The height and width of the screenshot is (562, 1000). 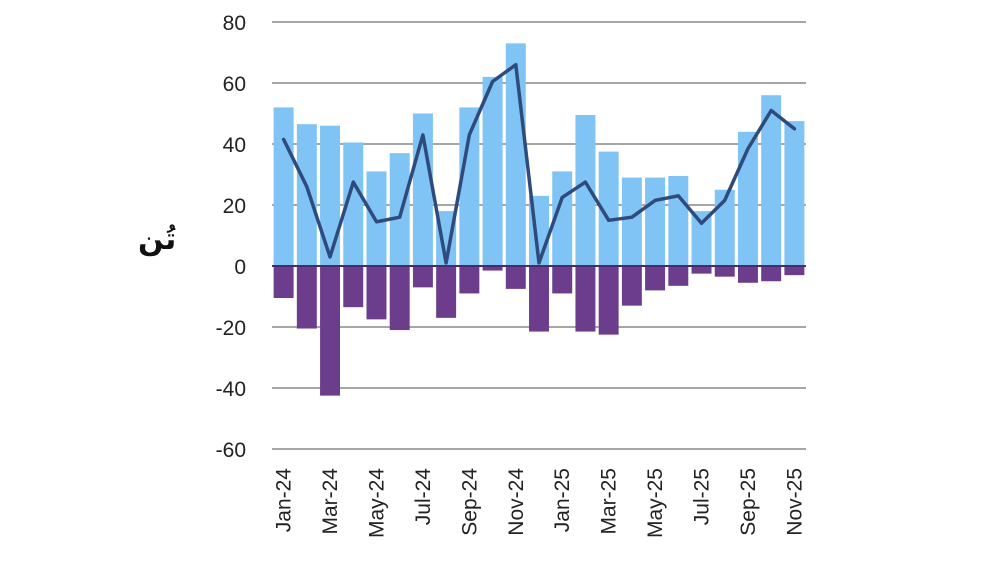 I want to click on y-axis-label: تُن, so click(x=157, y=239).